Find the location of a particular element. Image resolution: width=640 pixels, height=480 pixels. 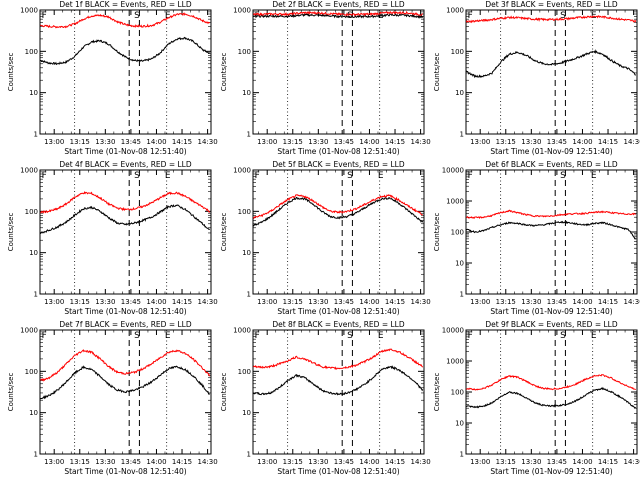

panel-title: Det 2f BLACK = Events, RED = LLD is located at coordinates (338, 4).